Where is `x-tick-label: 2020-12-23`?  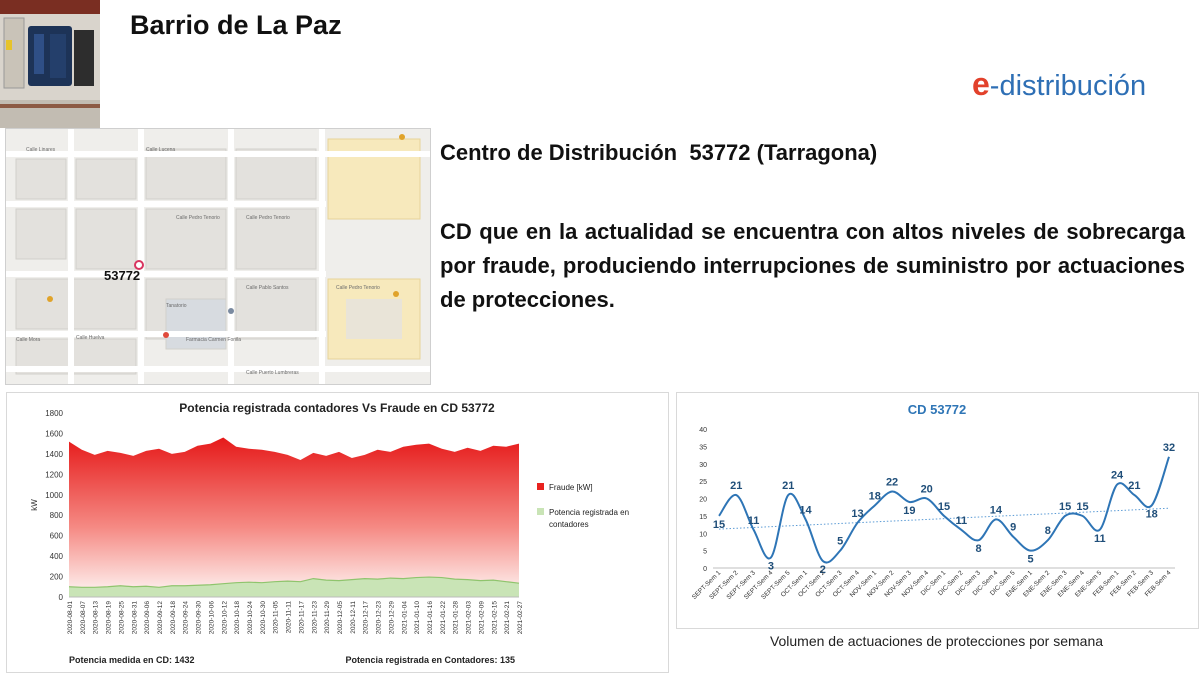
x-tick-label: 2020-12-23 is located at coordinates (379, 618).